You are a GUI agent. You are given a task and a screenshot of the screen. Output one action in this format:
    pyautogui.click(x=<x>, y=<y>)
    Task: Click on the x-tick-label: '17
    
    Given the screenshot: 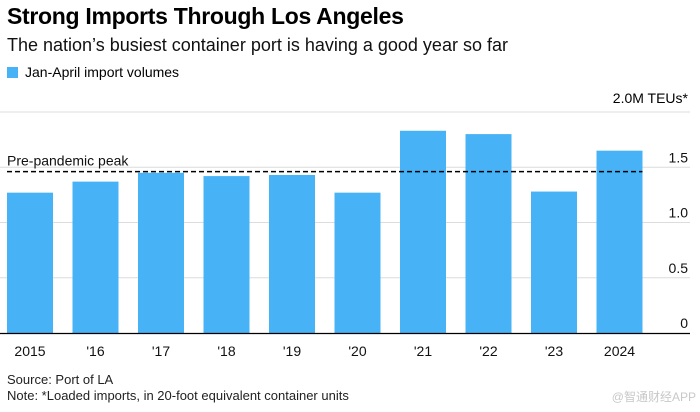 What is the action you would take?
    pyautogui.click(x=161, y=351)
    